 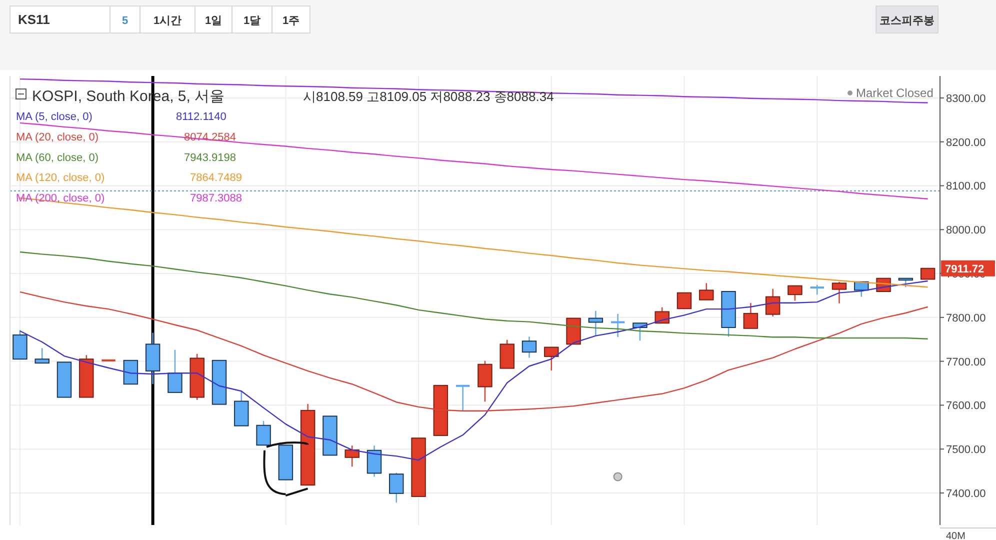 What do you see at coordinates (60, 178) in the screenshot?
I see `series-label: MA (120, close, 0)` at bounding box center [60, 178].